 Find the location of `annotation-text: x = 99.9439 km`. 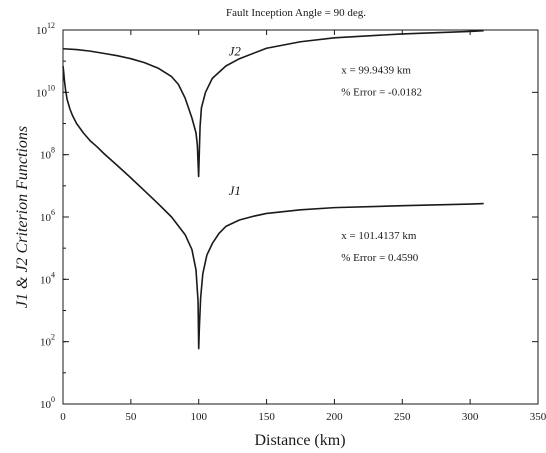

annotation-text: x = 99.9439 km is located at coordinates (376, 71).